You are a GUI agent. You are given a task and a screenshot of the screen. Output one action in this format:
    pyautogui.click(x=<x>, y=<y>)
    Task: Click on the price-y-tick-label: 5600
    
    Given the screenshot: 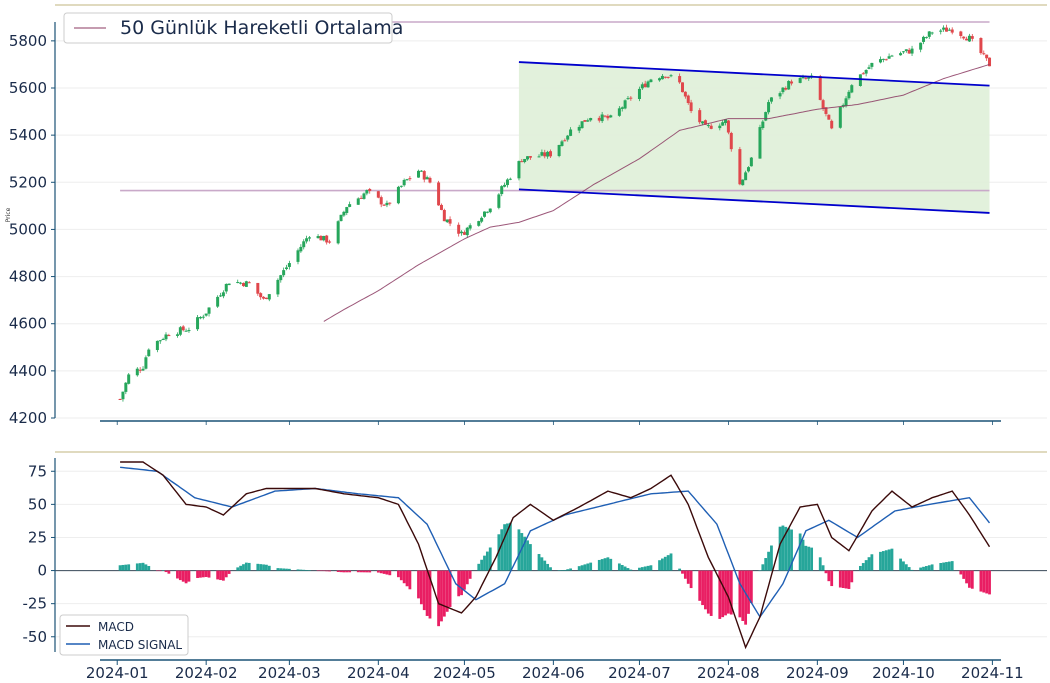 What is the action you would take?
    pyautogui.click(x=28, y=88)
    